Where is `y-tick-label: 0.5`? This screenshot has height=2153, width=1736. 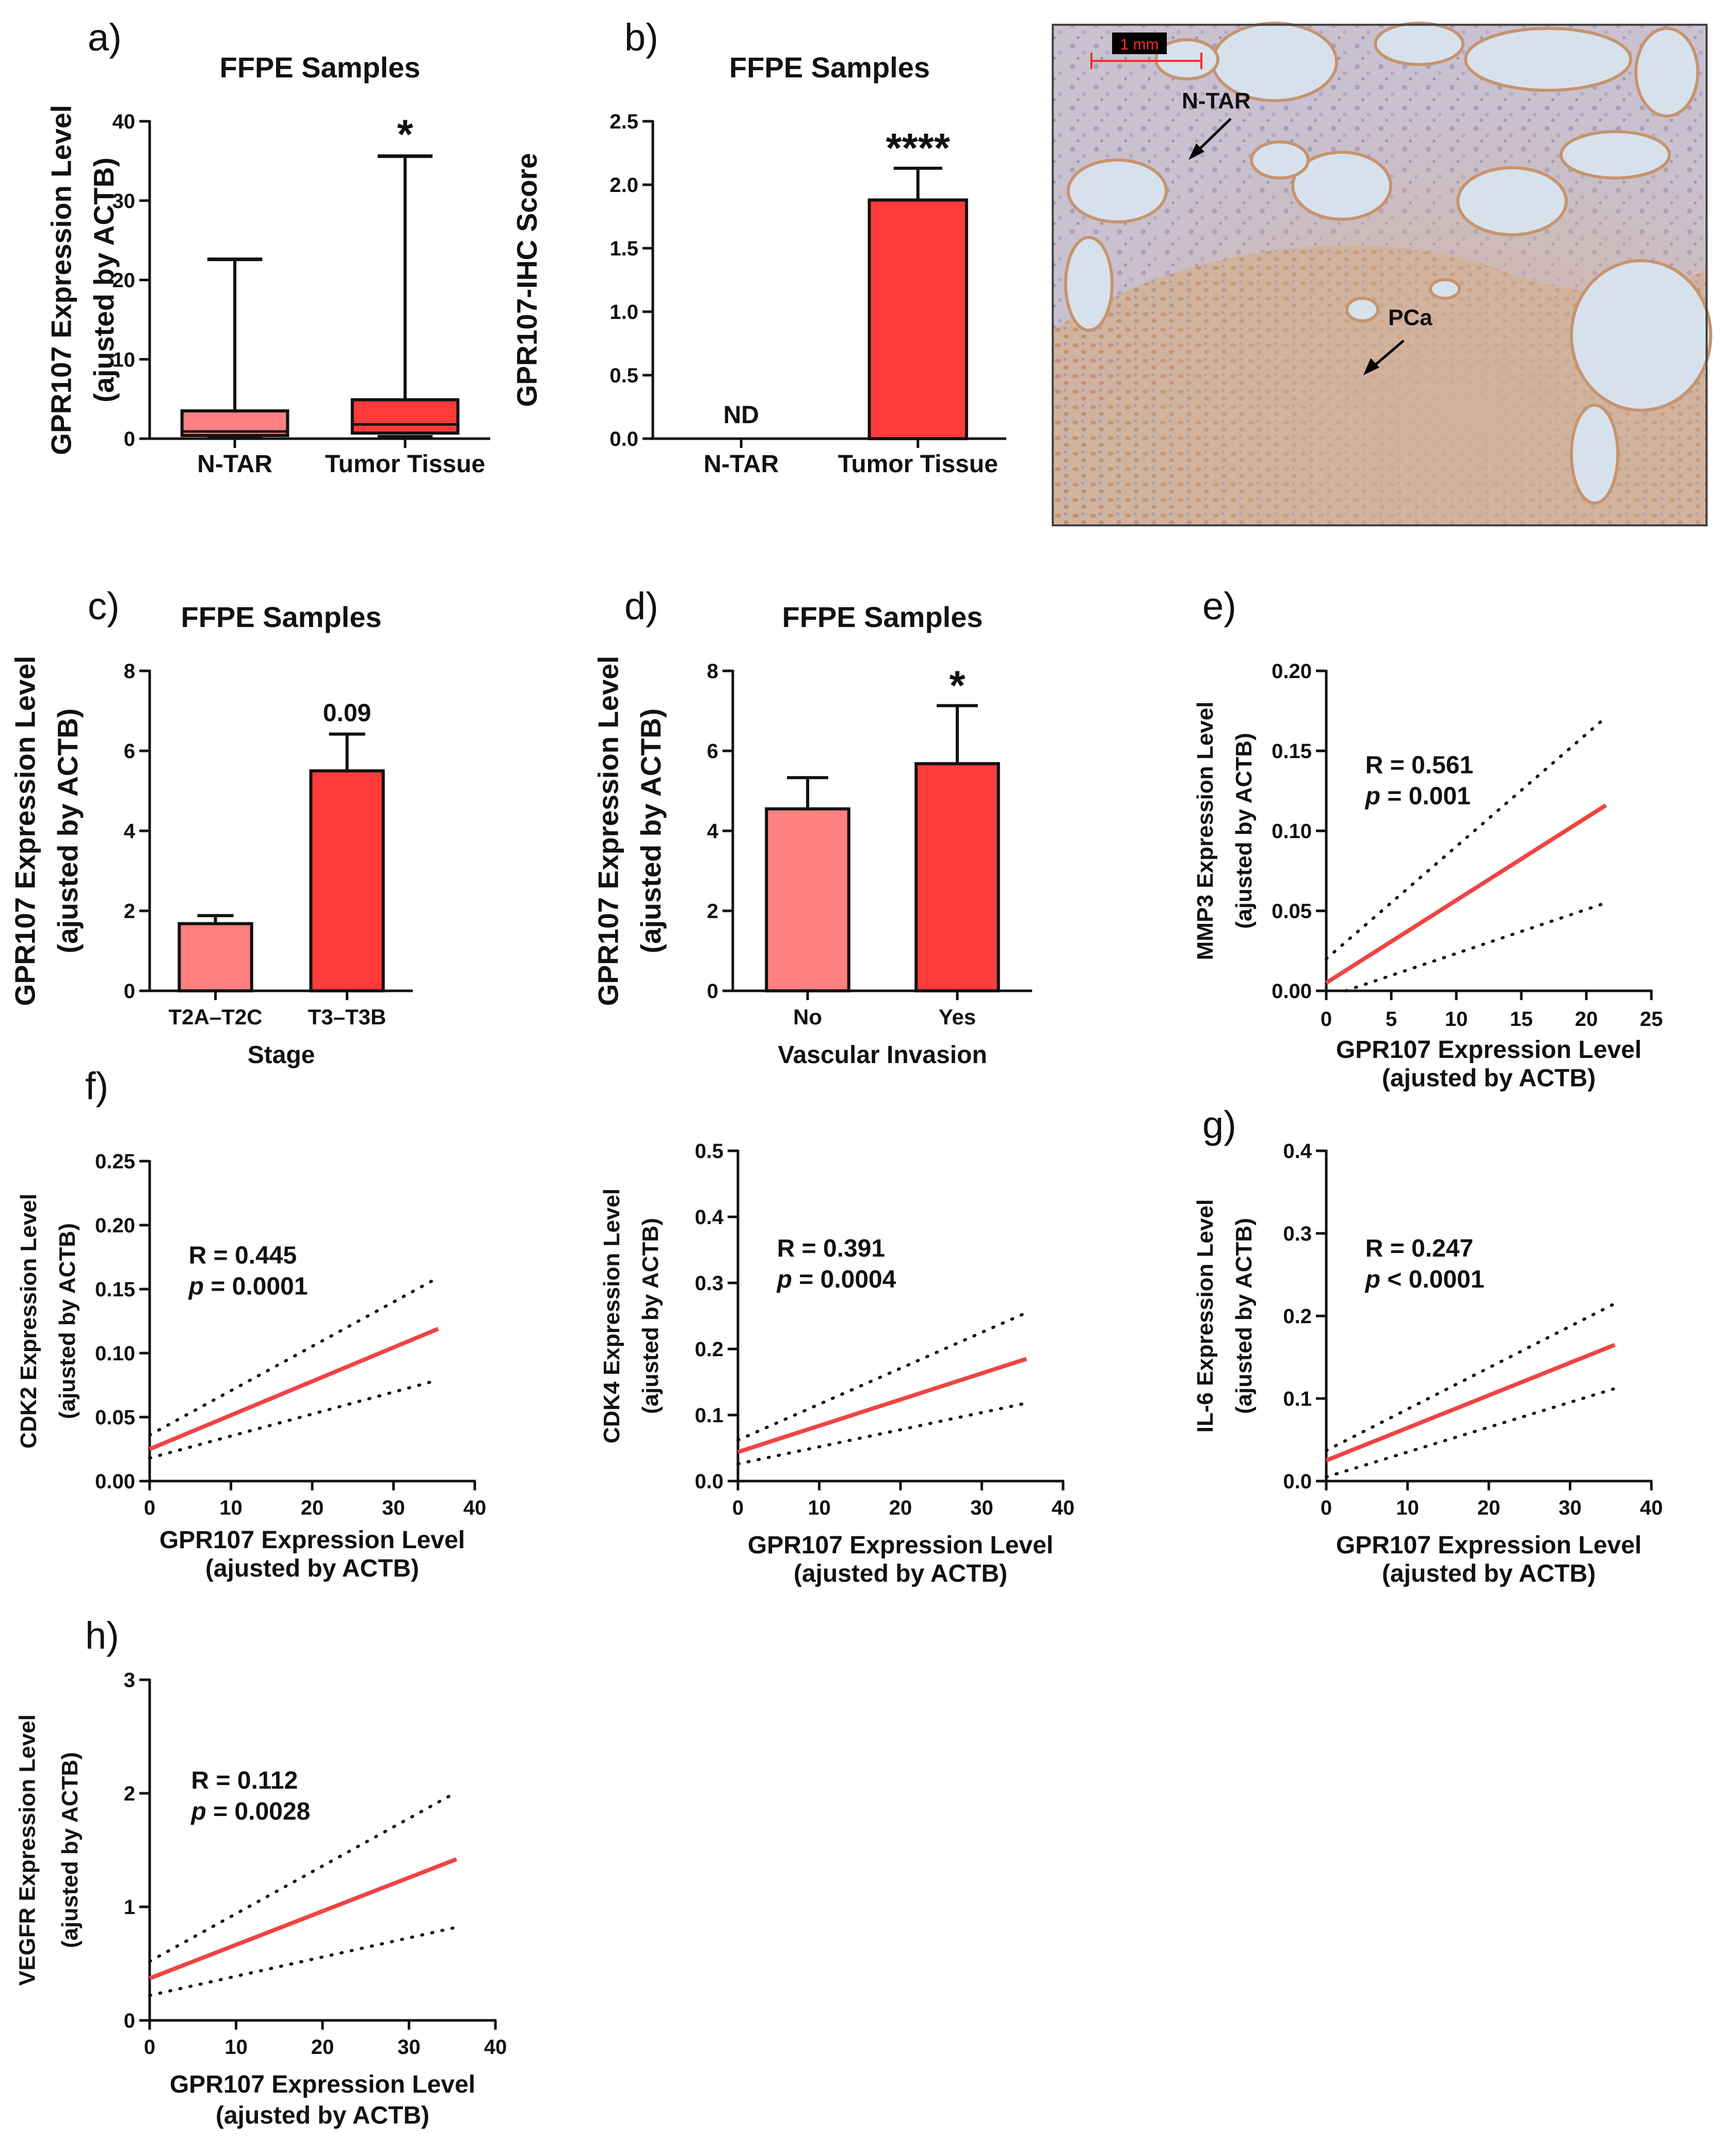 y-tick-label: 0.5 is located at coordinates (709, 1151).